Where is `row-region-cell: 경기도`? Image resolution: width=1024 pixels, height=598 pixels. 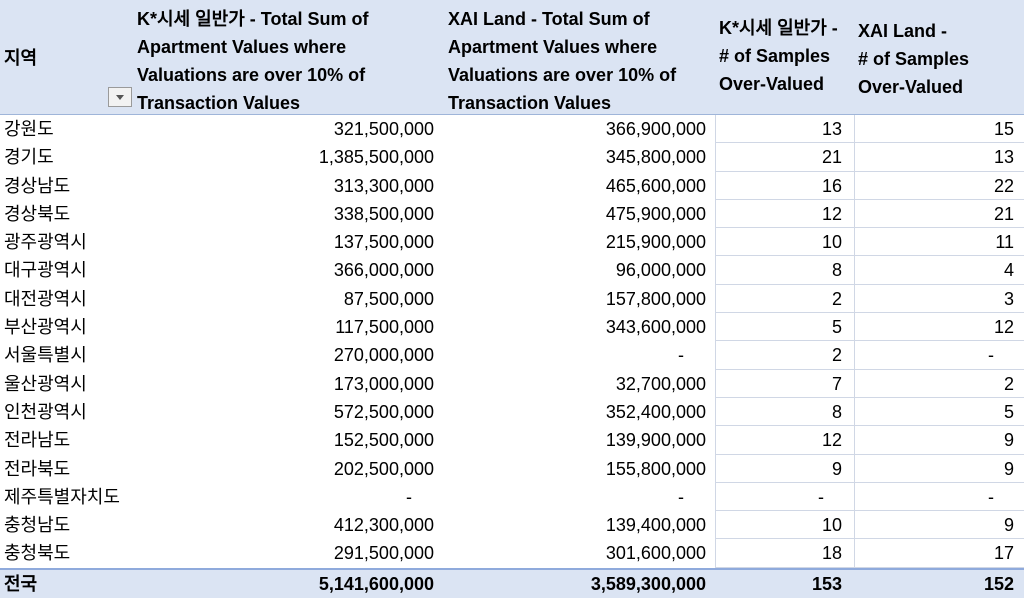 row-region-cell: 경기도 is located at coordinates (29, 157).